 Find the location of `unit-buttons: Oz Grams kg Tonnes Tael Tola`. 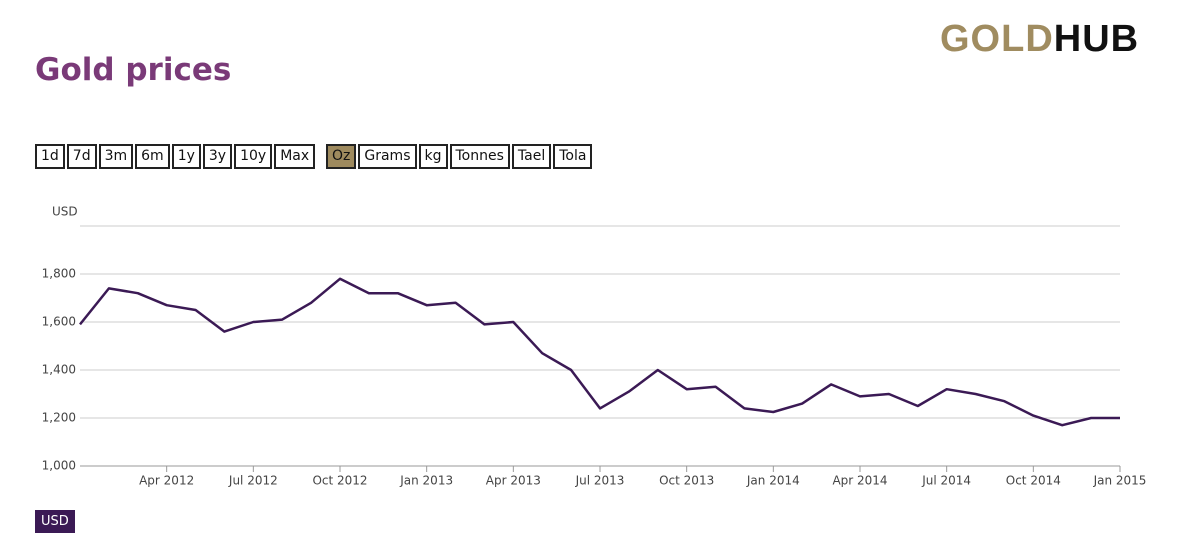

unit-buttons: Oz Grams kg Tonnes Tael Tola is located at coordinates (459, 156).